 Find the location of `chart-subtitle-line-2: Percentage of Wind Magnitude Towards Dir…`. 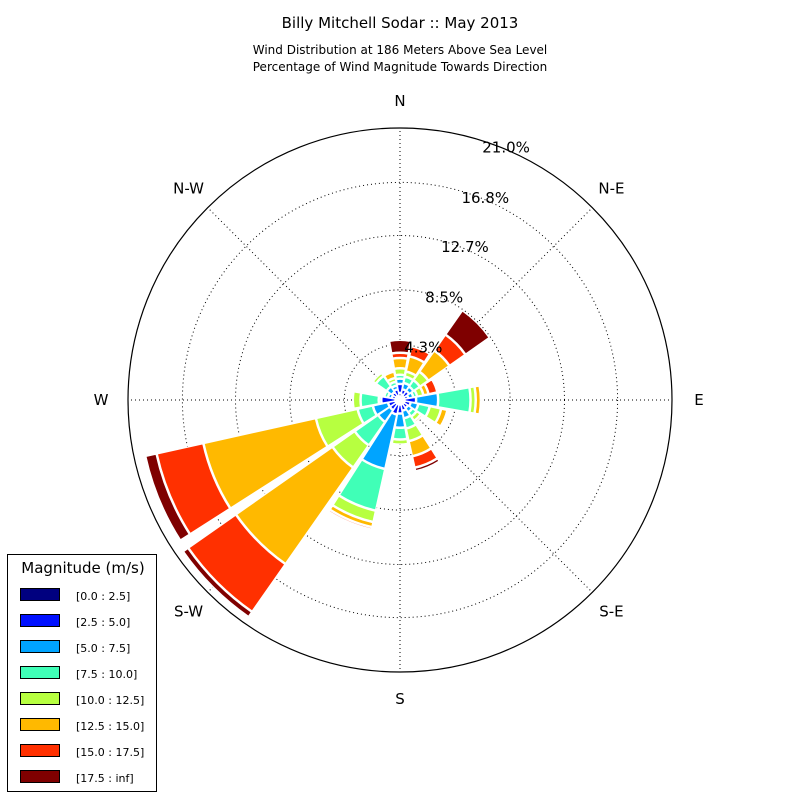

chart-subtitle-line-2: Percentage of Wind Magnitude Towards Dir… is located at coordinates (400, 67).